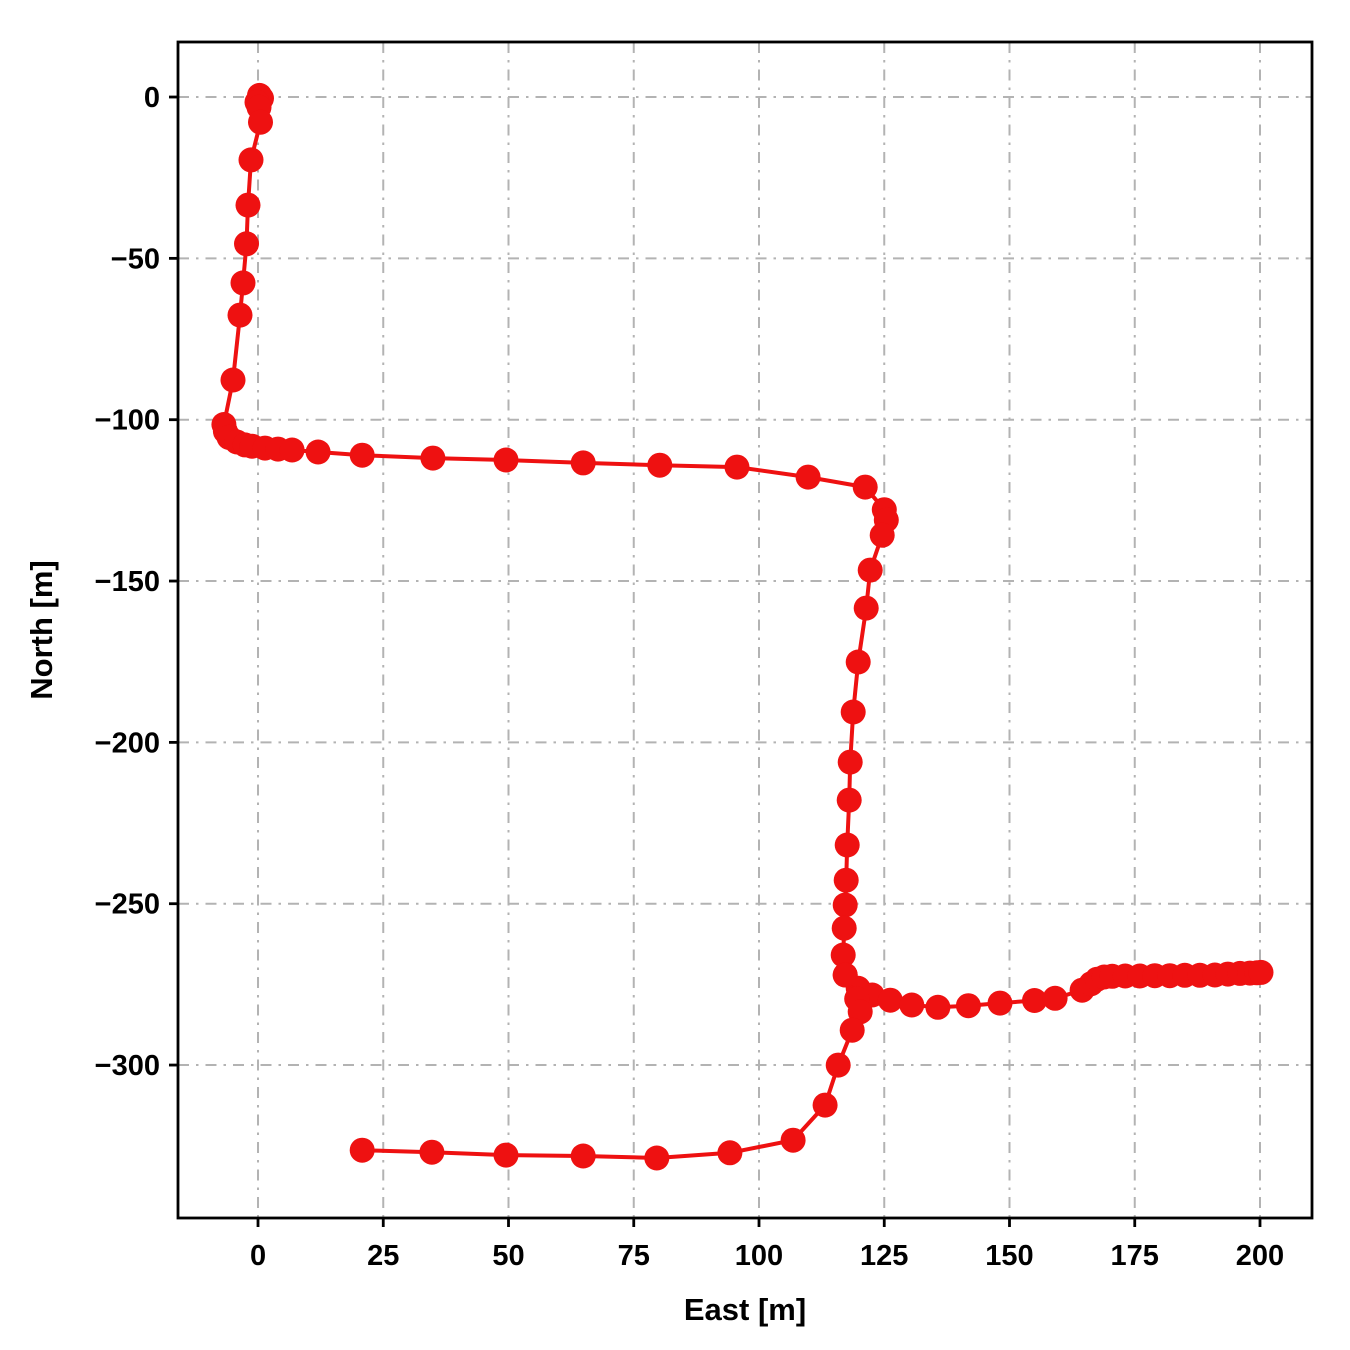 The width and height of the screenshot is (1350, 1350). I want to click on y-tick-label: −300, so click(127, 1066).